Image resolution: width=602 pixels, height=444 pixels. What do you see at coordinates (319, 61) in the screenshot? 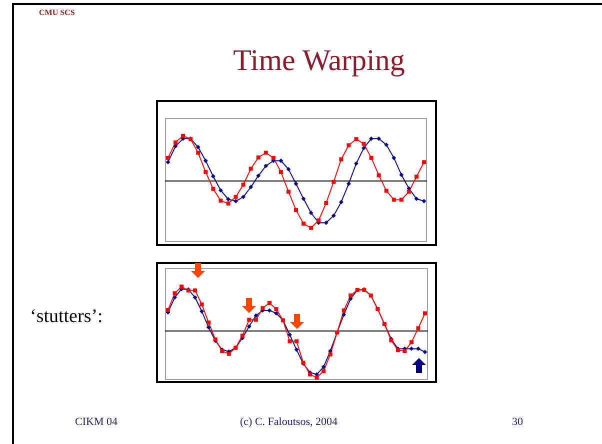
I see `chart-title: Time Warping` at bounding box center [319, 61].